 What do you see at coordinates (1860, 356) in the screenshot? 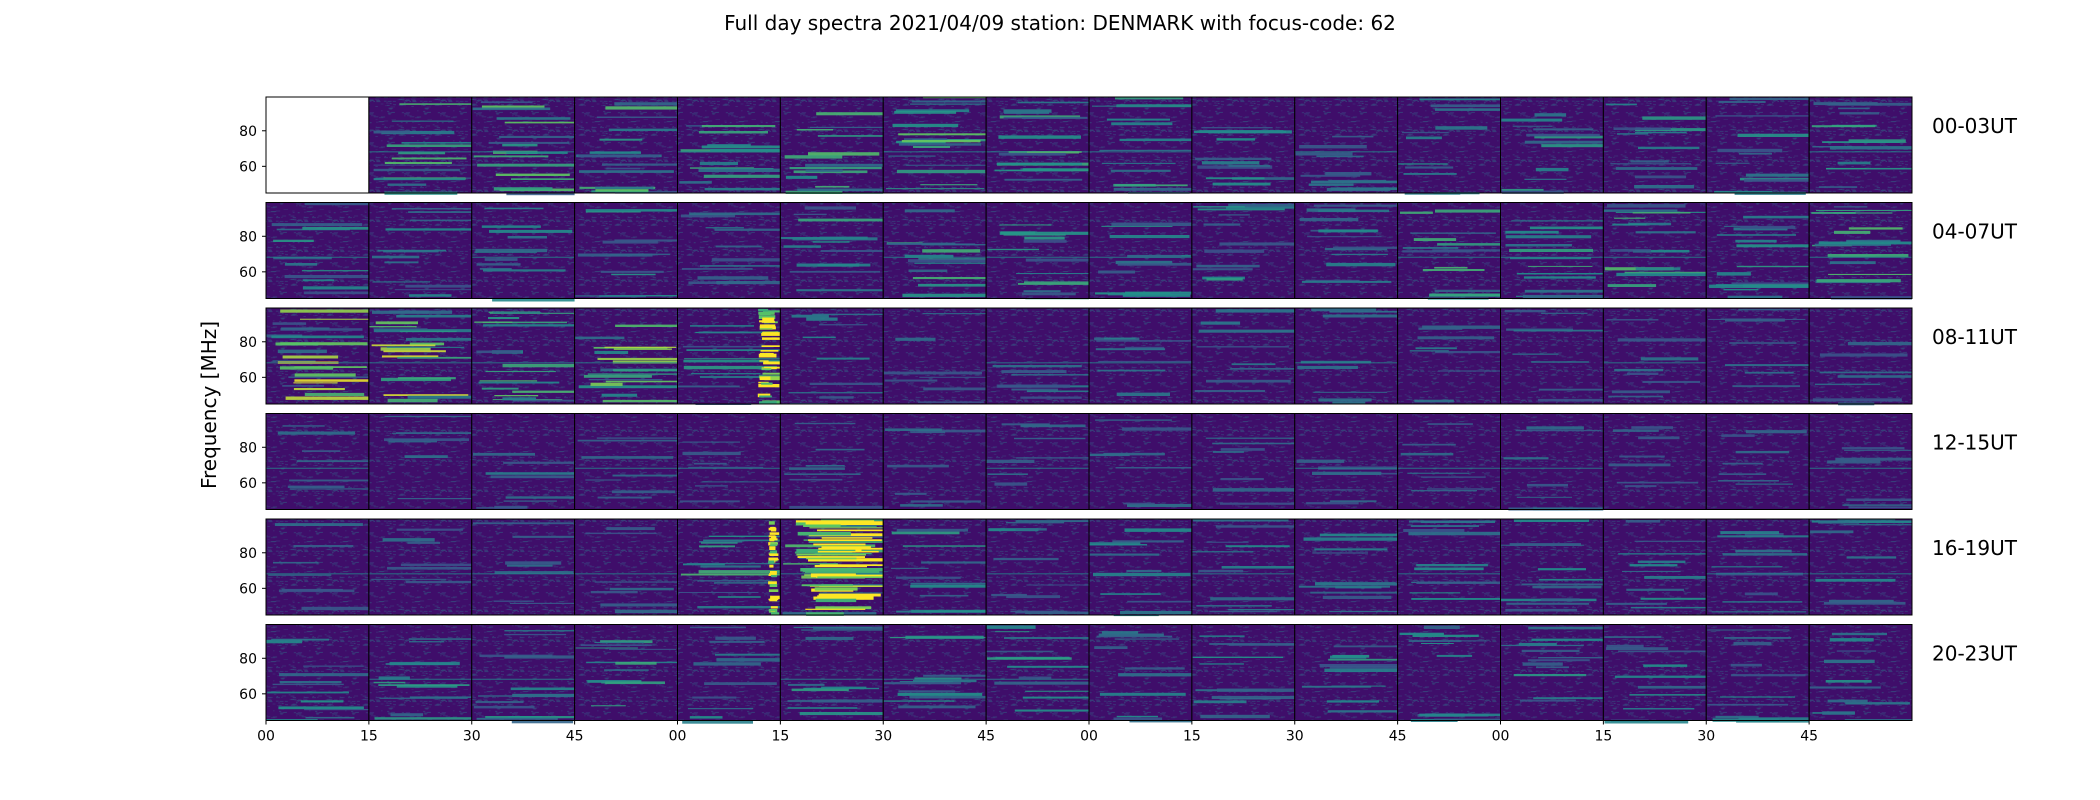
I see `panel-frame` at bounding box center [1860, 356].